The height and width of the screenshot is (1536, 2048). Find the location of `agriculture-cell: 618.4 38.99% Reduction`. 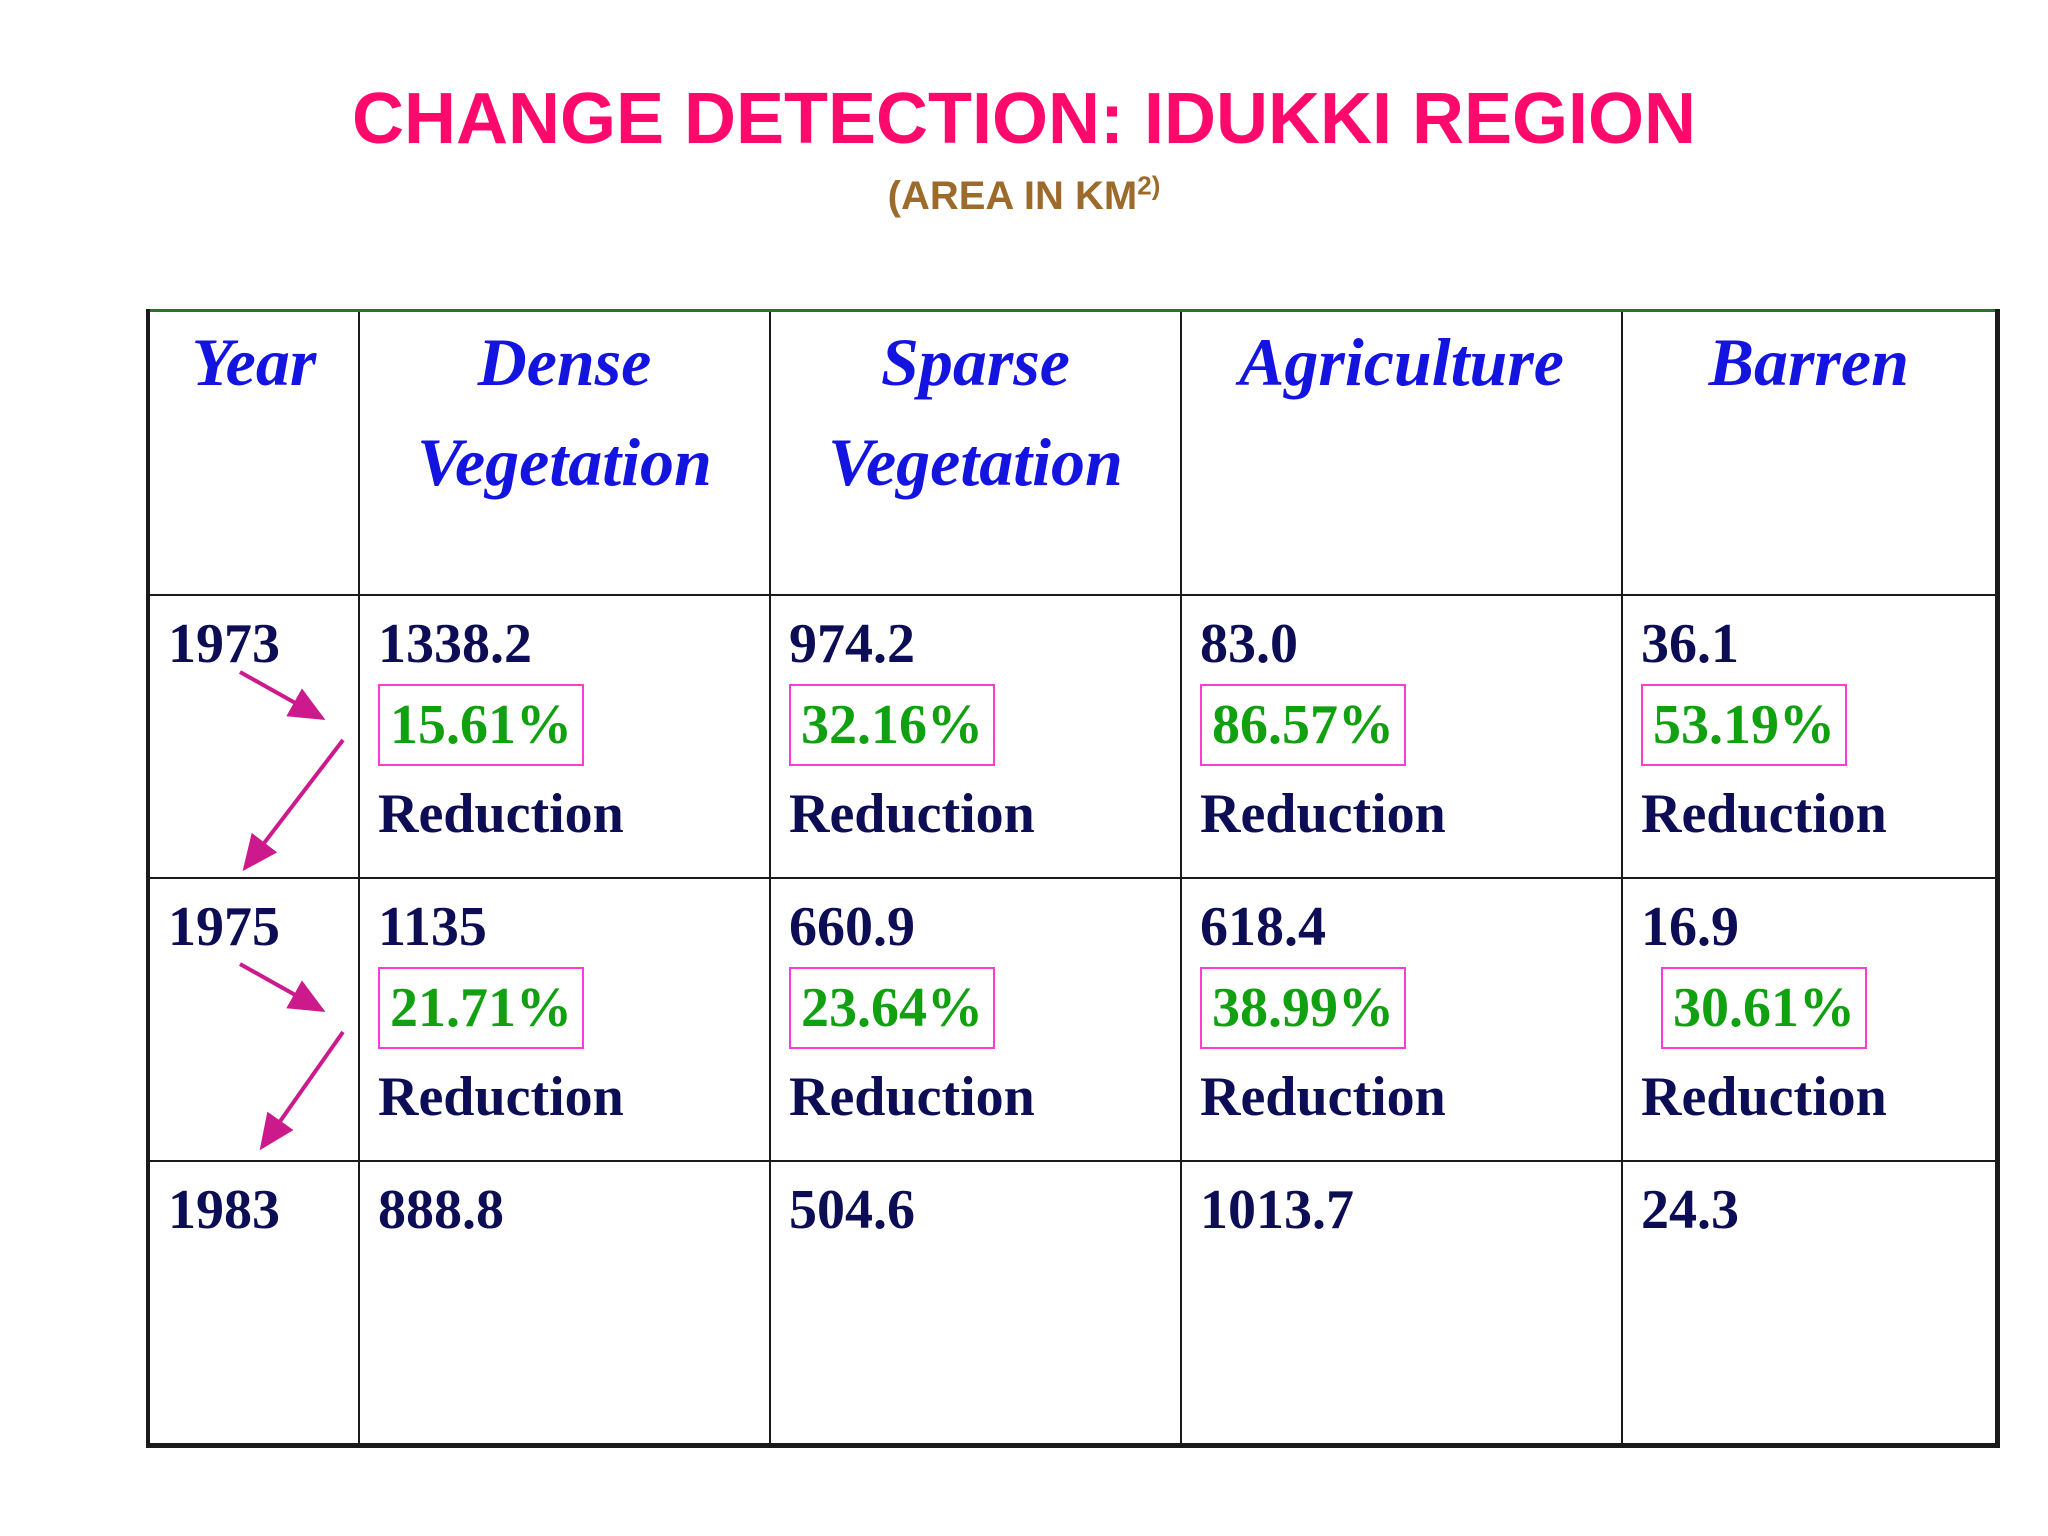

agriculture-cell: 618.4 38.99% Reduction is located at coordinates (1401, 1019).